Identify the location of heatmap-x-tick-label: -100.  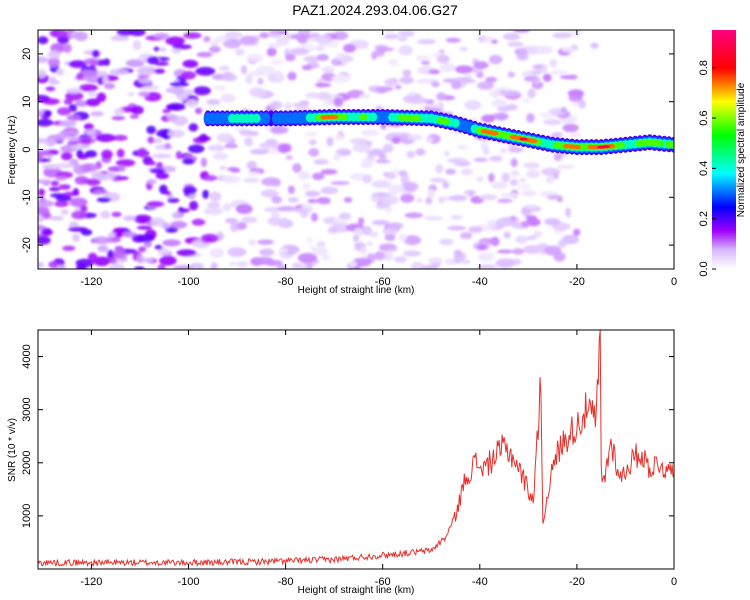
(188, 282).